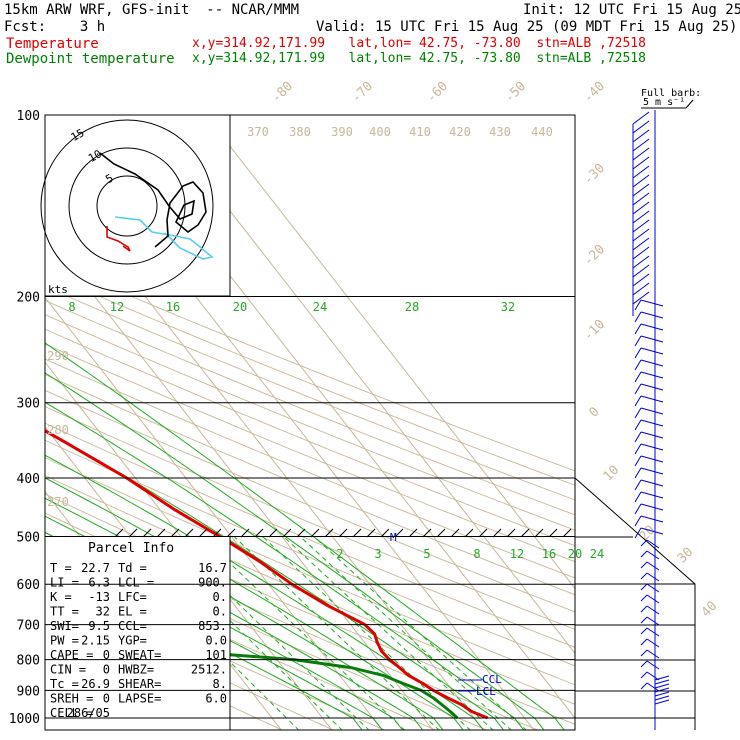 This screenshot has width=740, height=740. Describe the element at coordinates (99, 583) in the screenshot. I see `parcel-param-value: 6.3` at that location.